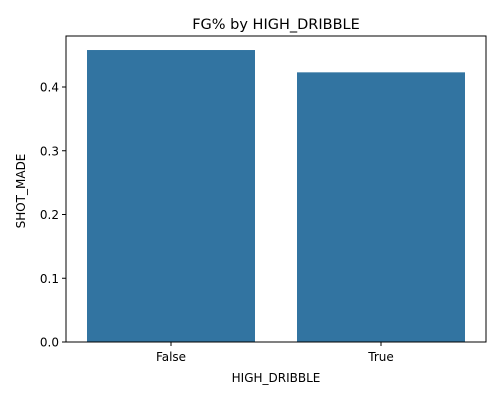 The height and width of the screenshot is (400, 500). Describe the element at coordinates (49, 88) in the screenshot. I see `y-tick-label: 0.4` at that location.